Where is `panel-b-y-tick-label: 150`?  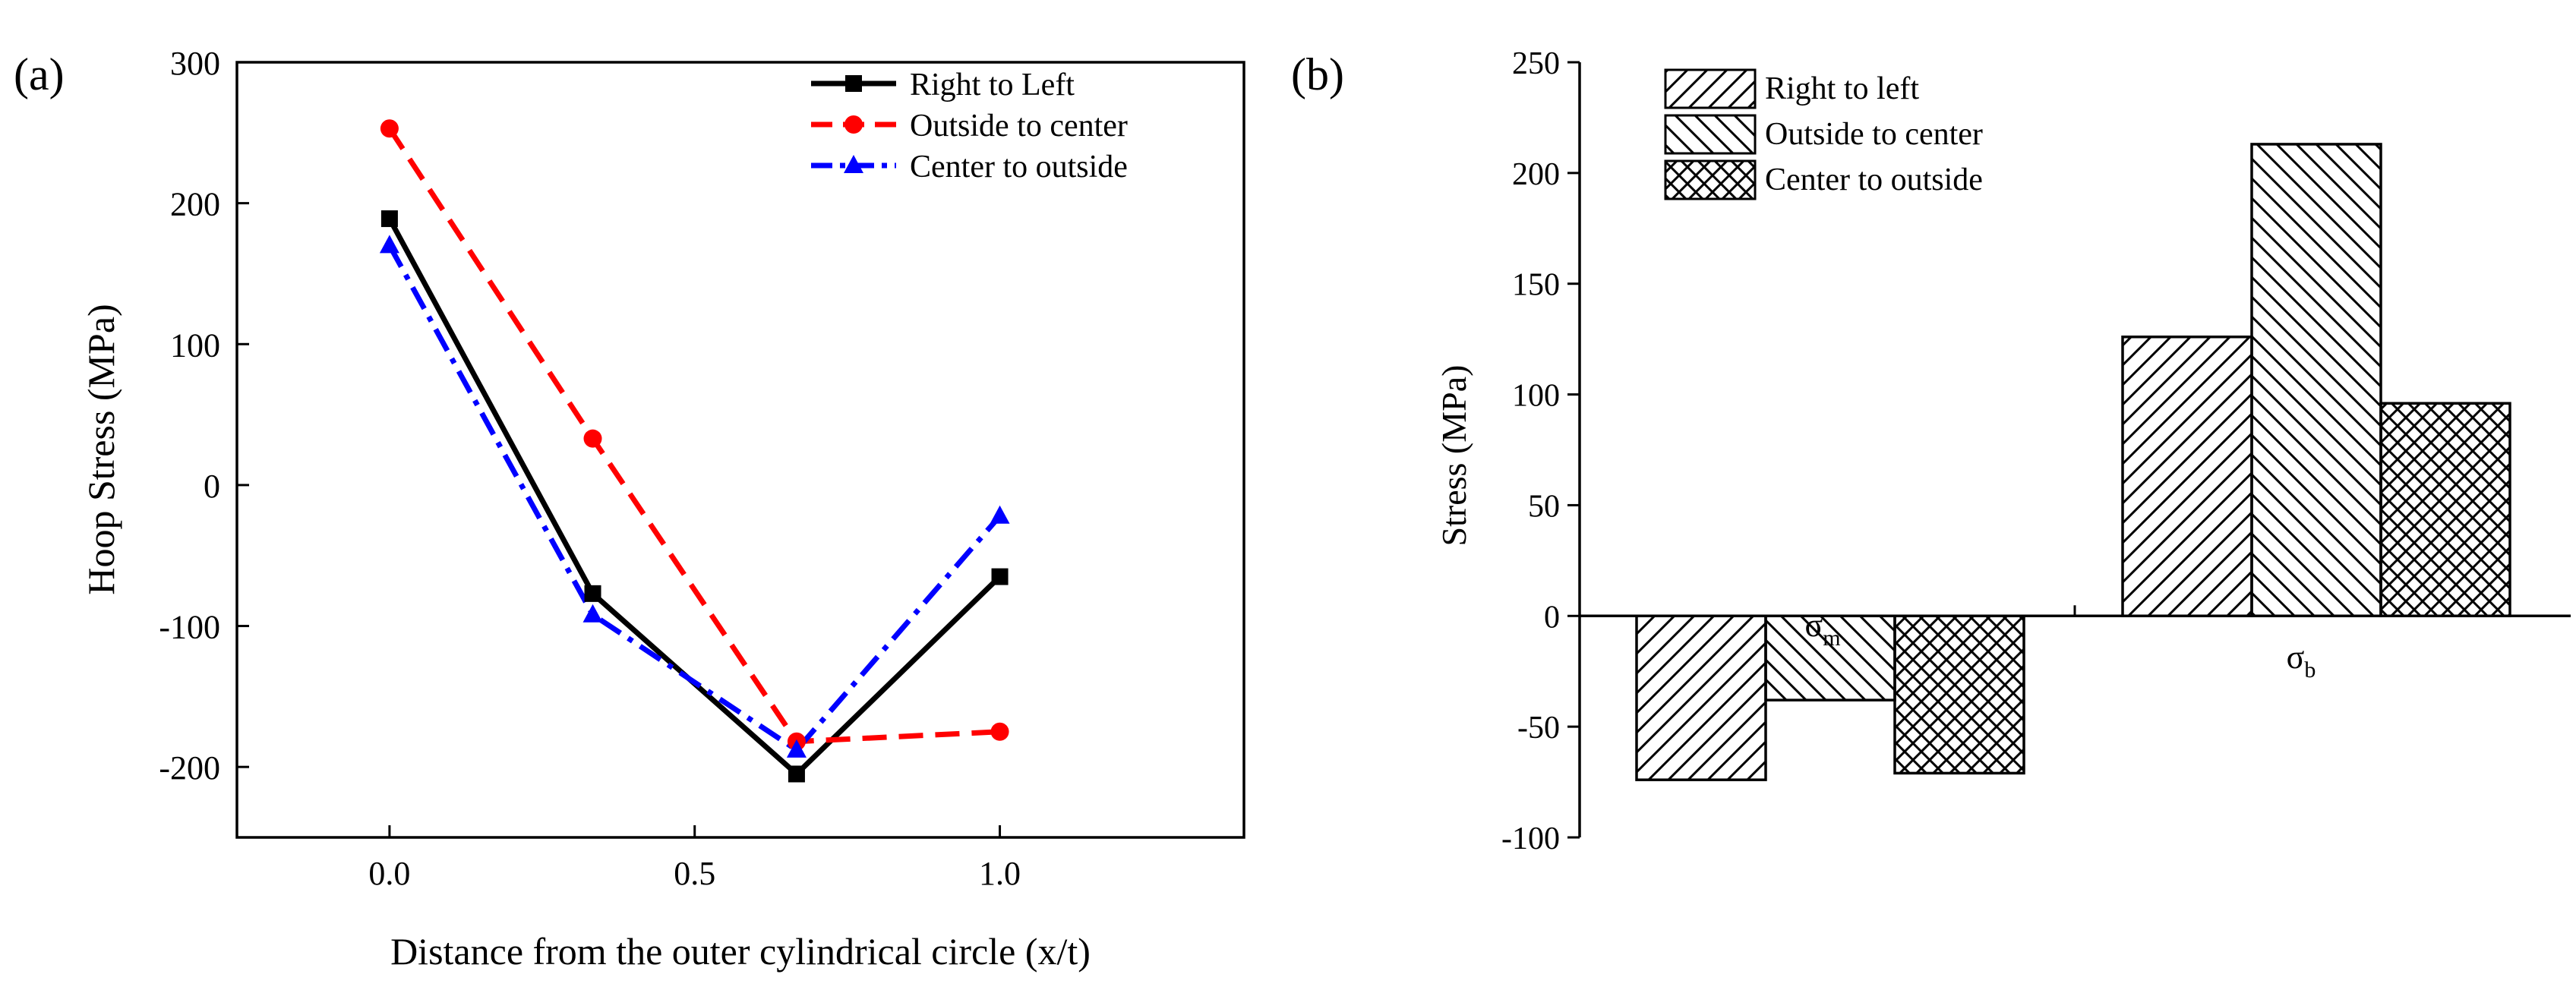 panel-b-y-tick-label: 150 is located at coordinates (1536, 285).